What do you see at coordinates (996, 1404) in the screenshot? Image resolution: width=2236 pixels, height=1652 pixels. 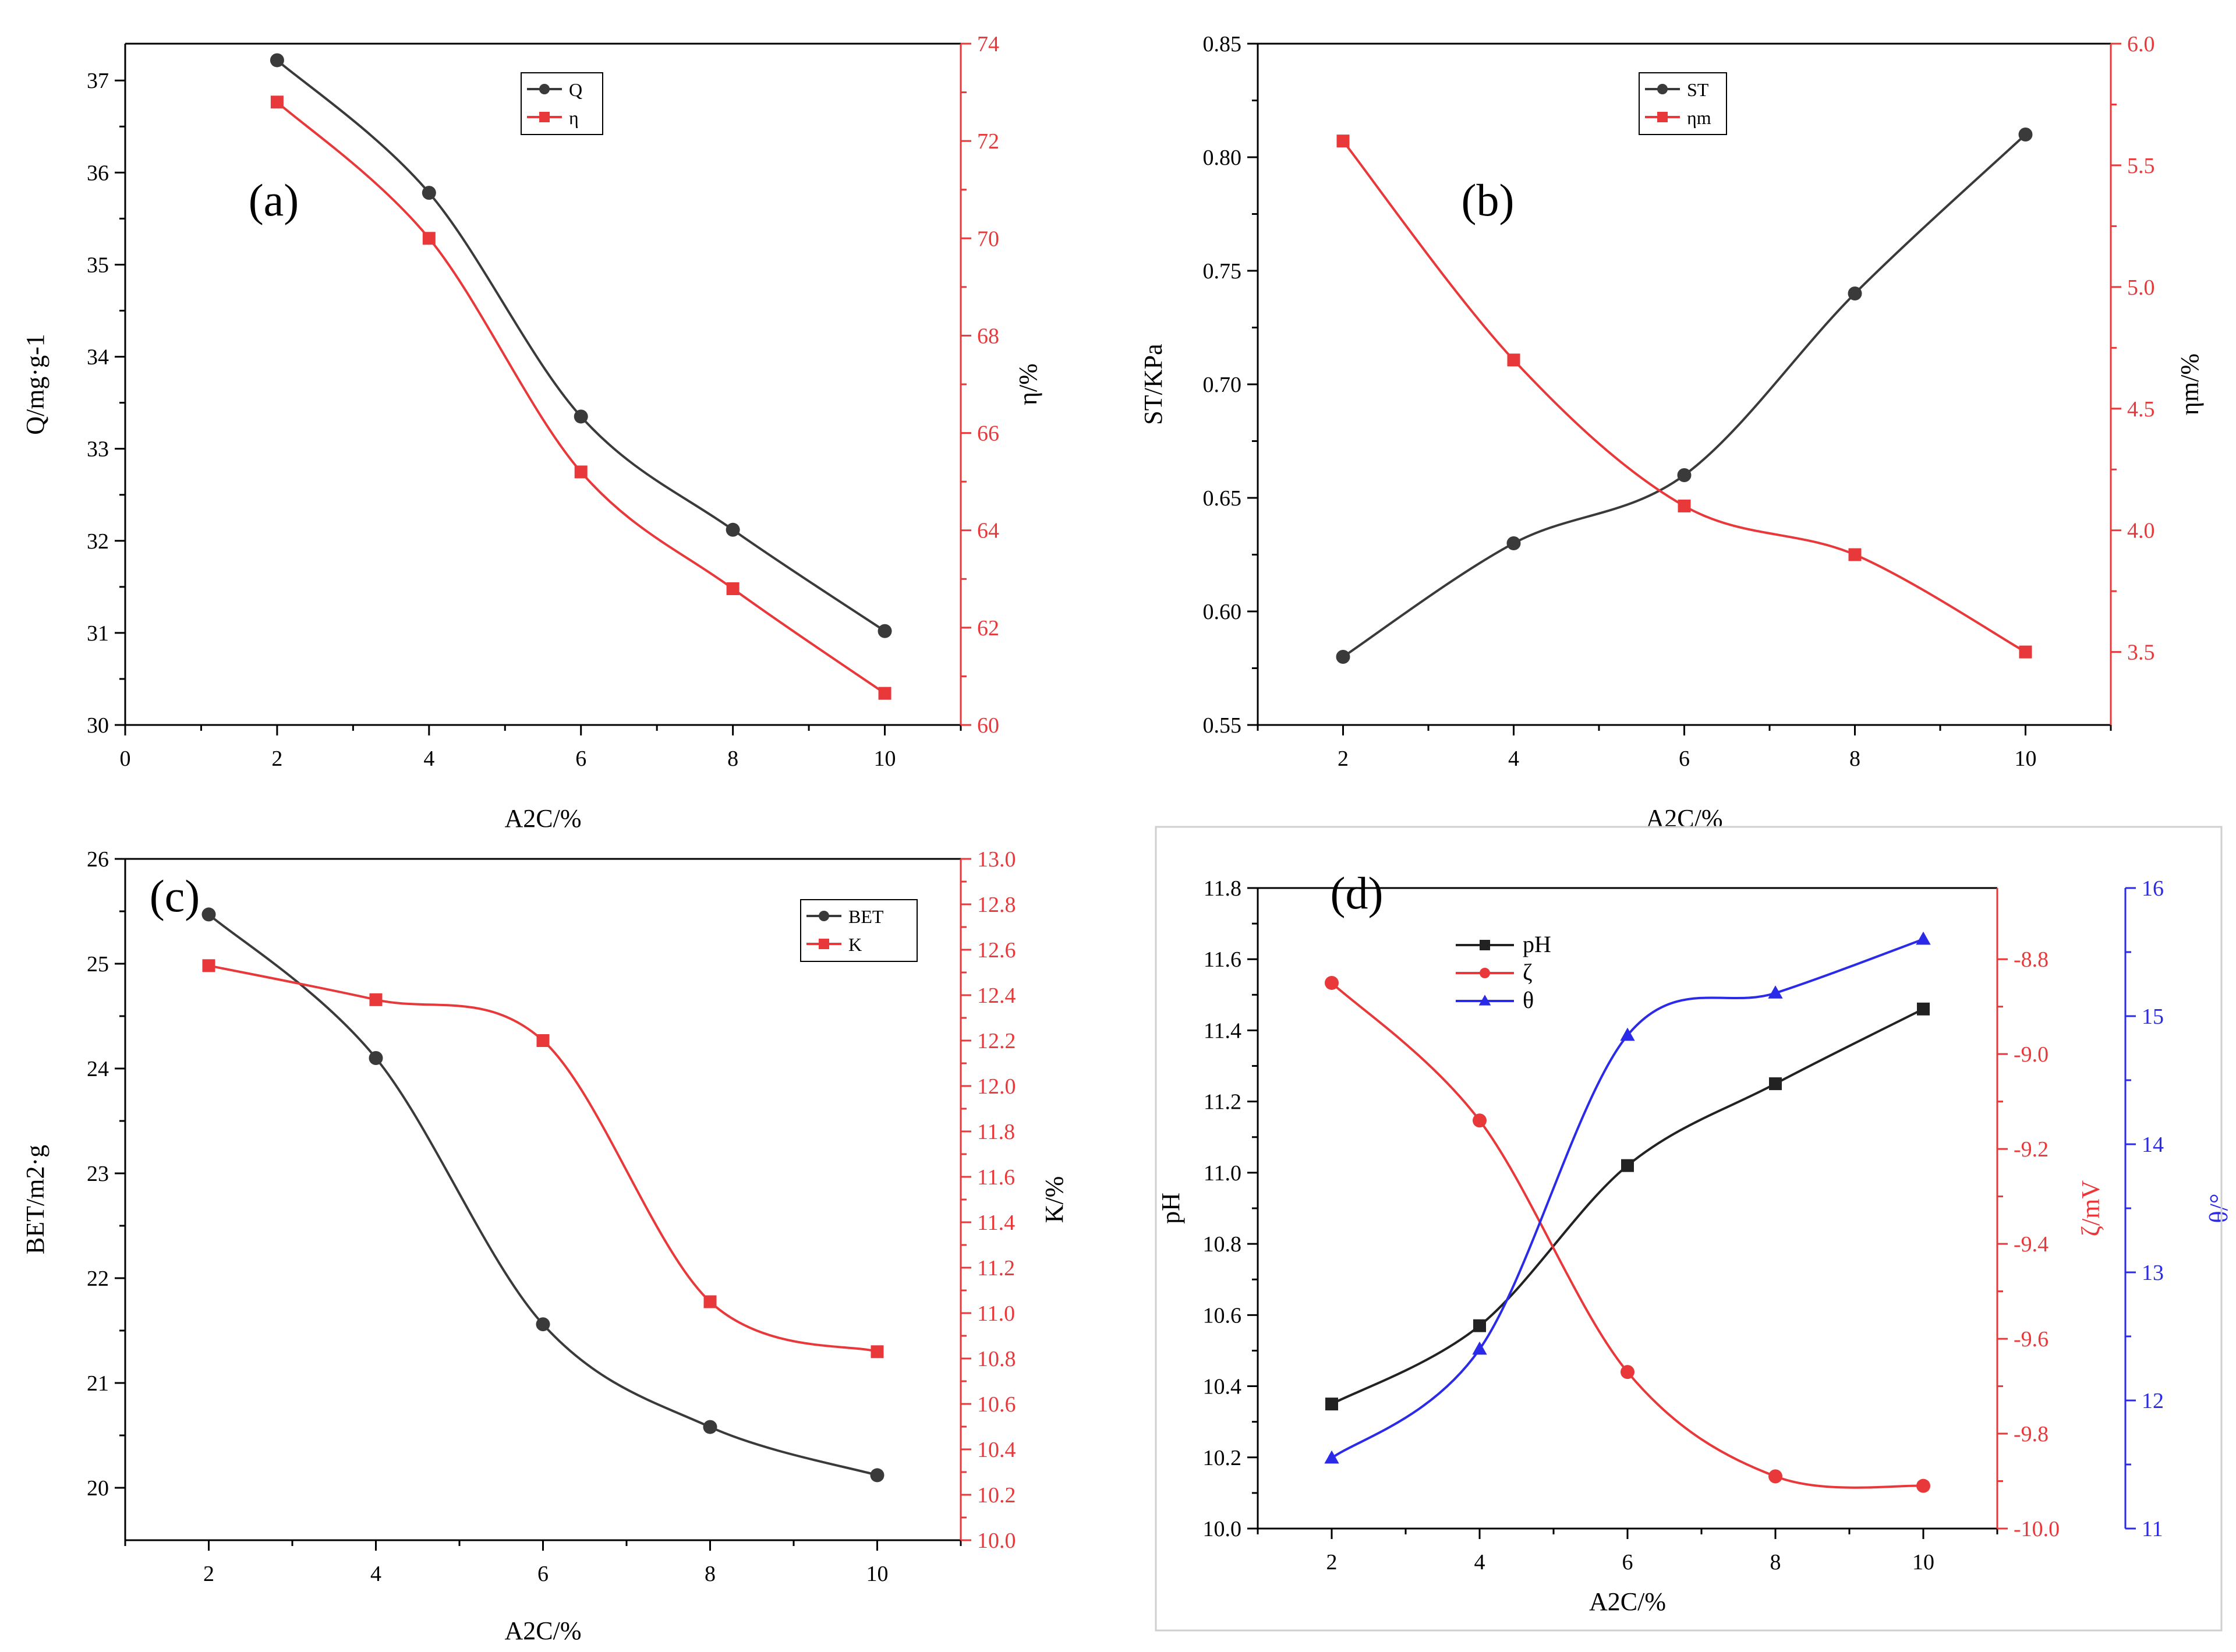 I see `right-tick-label: 10.6` at bounding box center [996, 1404].